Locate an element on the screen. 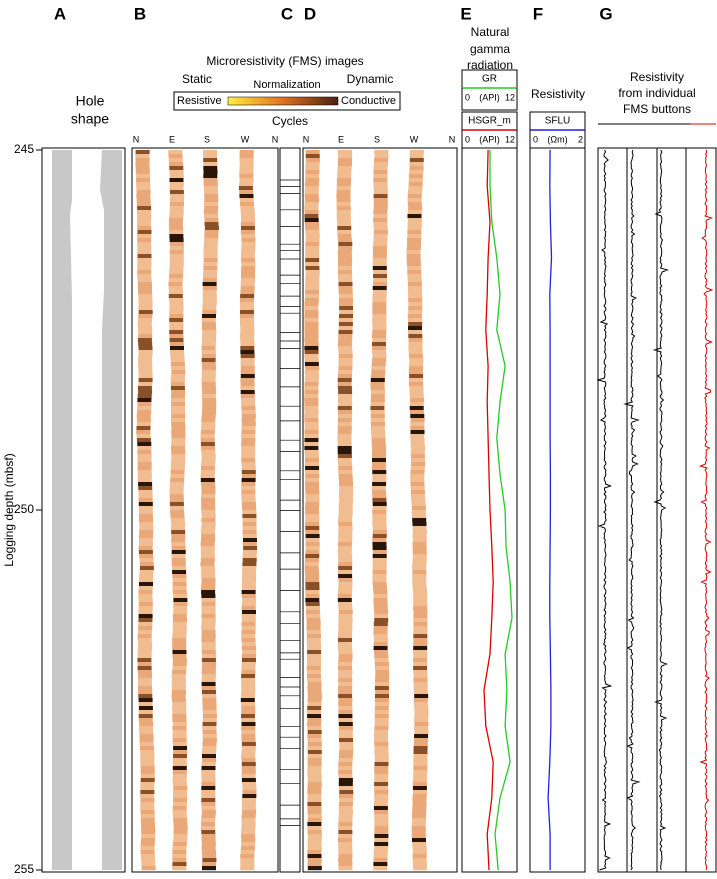 Image resolution: width=717 pixels, height=879 pixels. button-trace is located at coordinates (632, 510).